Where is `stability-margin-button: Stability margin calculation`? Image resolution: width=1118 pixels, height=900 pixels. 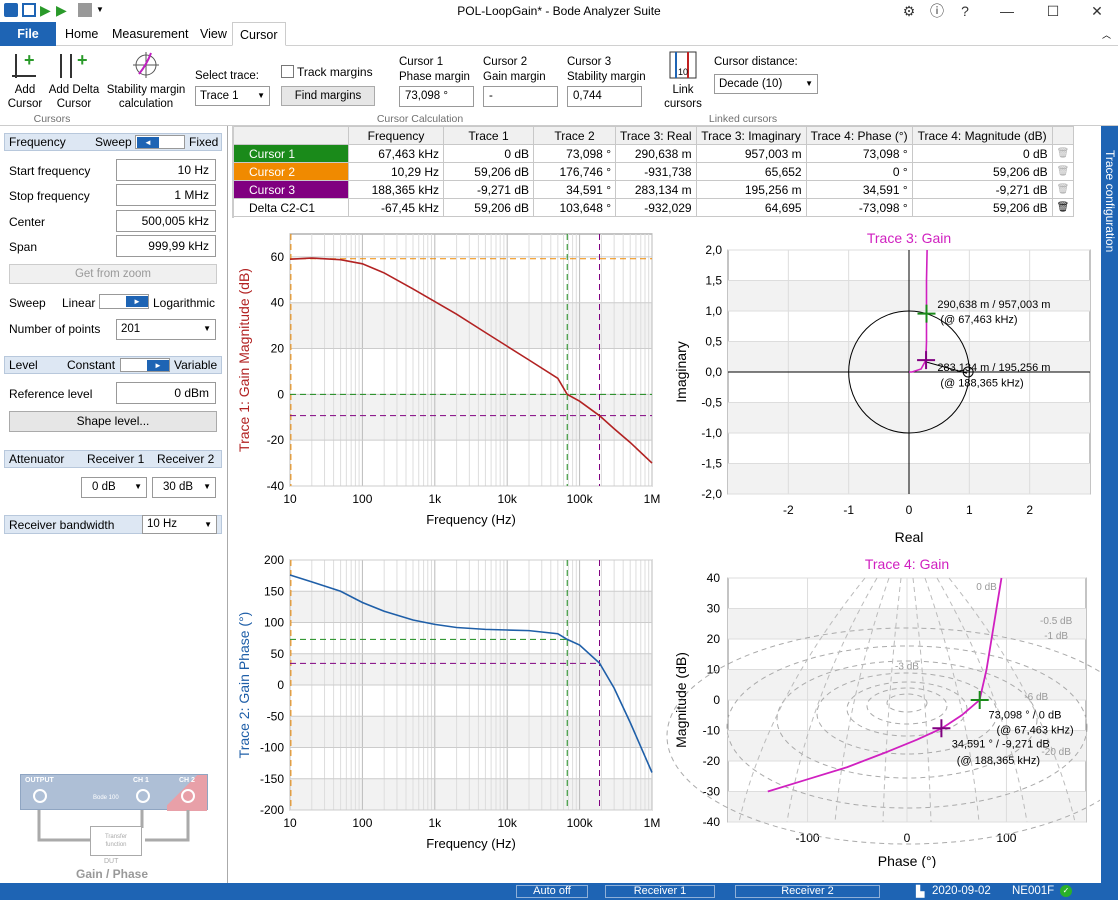 stability-margin-button: Stability margin calculation is located at coordinates (146, 83).